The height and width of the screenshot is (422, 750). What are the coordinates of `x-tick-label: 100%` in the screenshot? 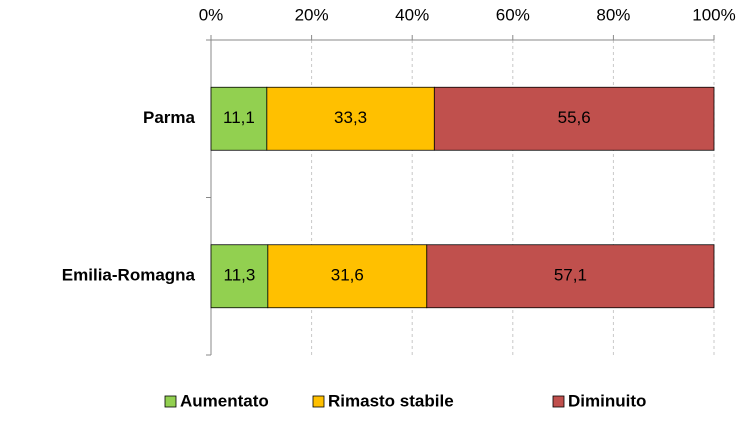 It's located at (713, 14).